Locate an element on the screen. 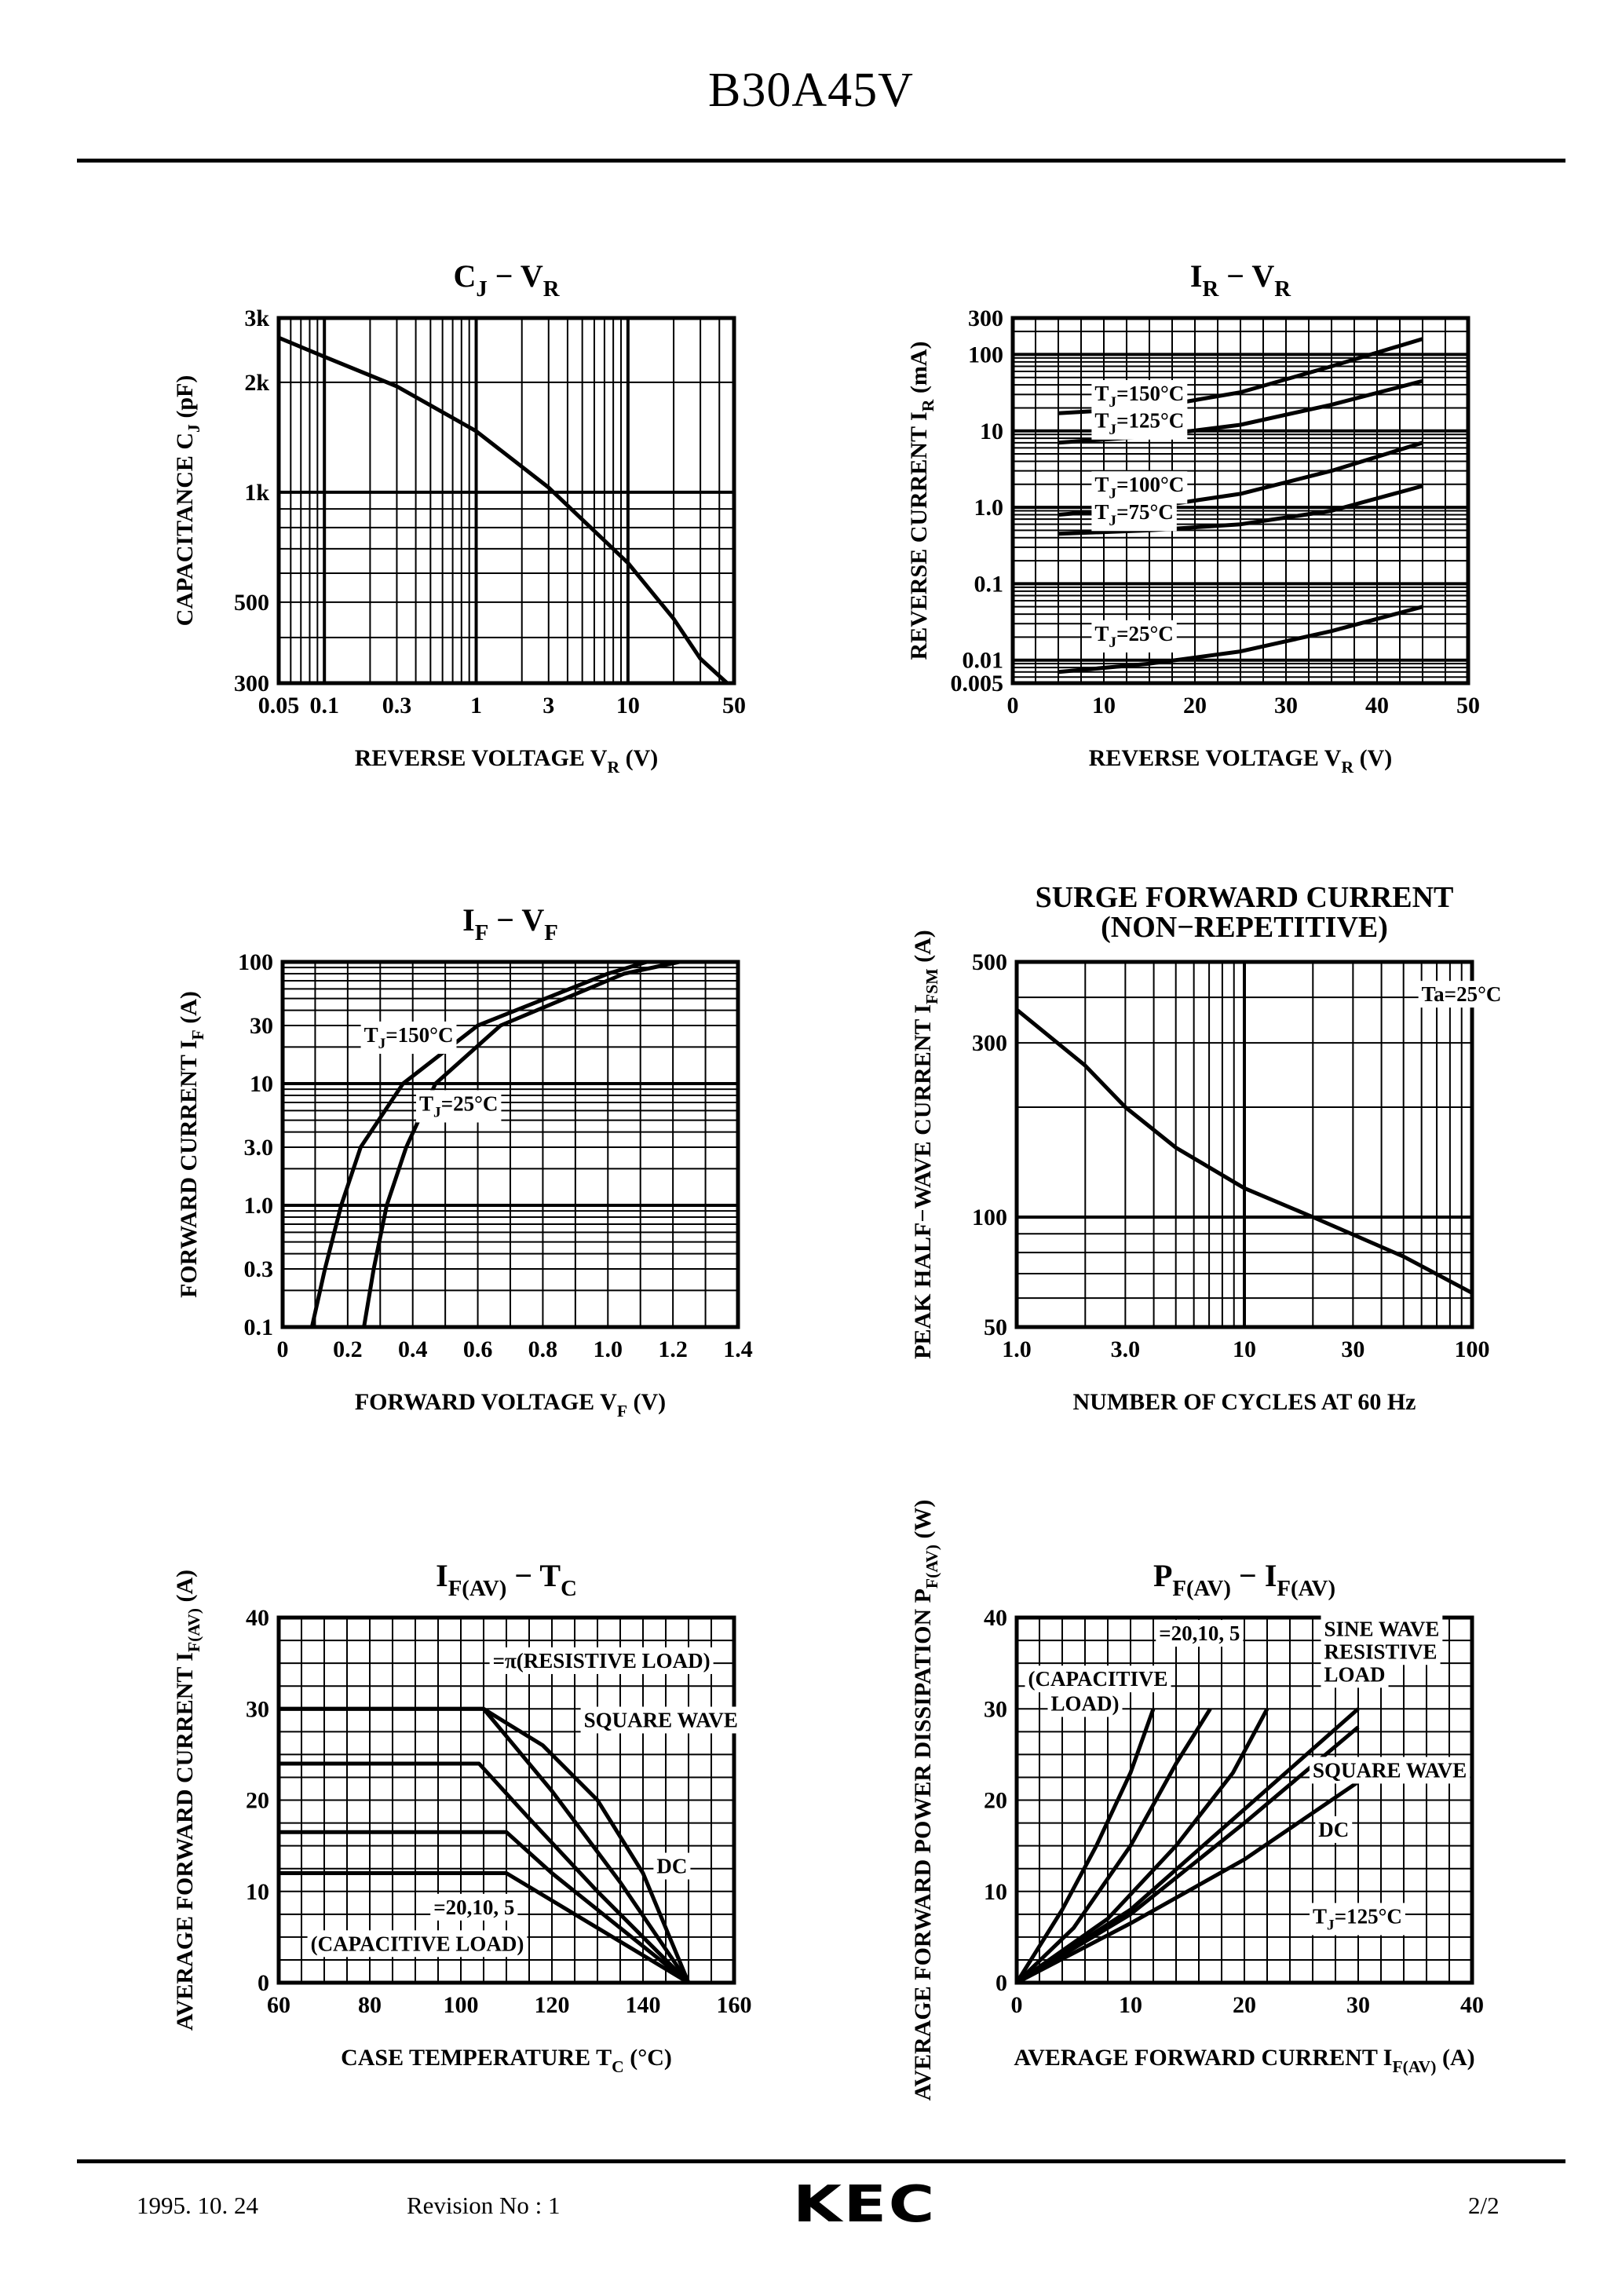  annotation-label: LOAD is located at coordinates (1355, 1674).